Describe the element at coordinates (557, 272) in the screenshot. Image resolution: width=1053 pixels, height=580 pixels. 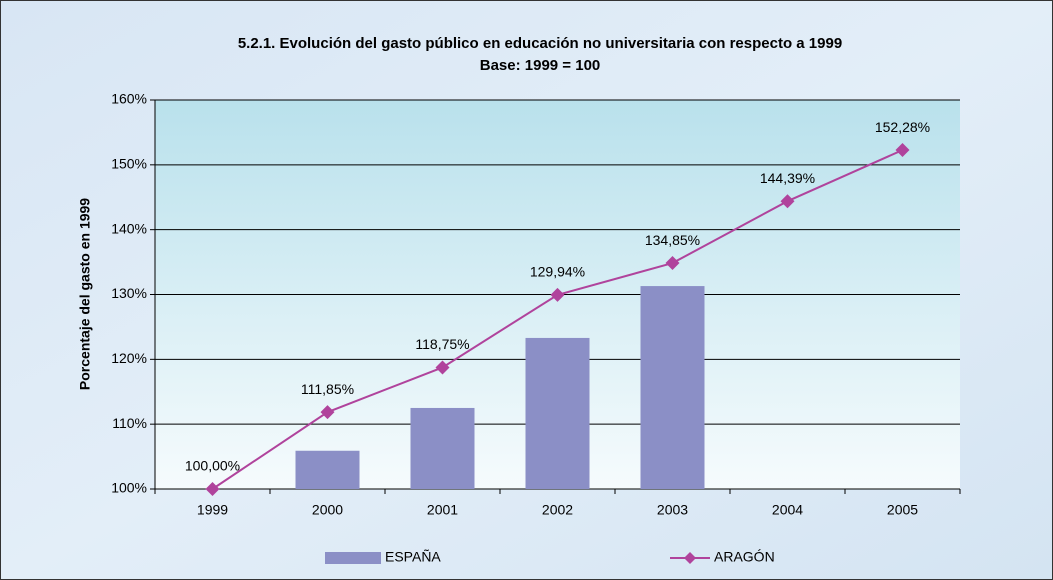
I see `data-label: 129,94%` at that location.